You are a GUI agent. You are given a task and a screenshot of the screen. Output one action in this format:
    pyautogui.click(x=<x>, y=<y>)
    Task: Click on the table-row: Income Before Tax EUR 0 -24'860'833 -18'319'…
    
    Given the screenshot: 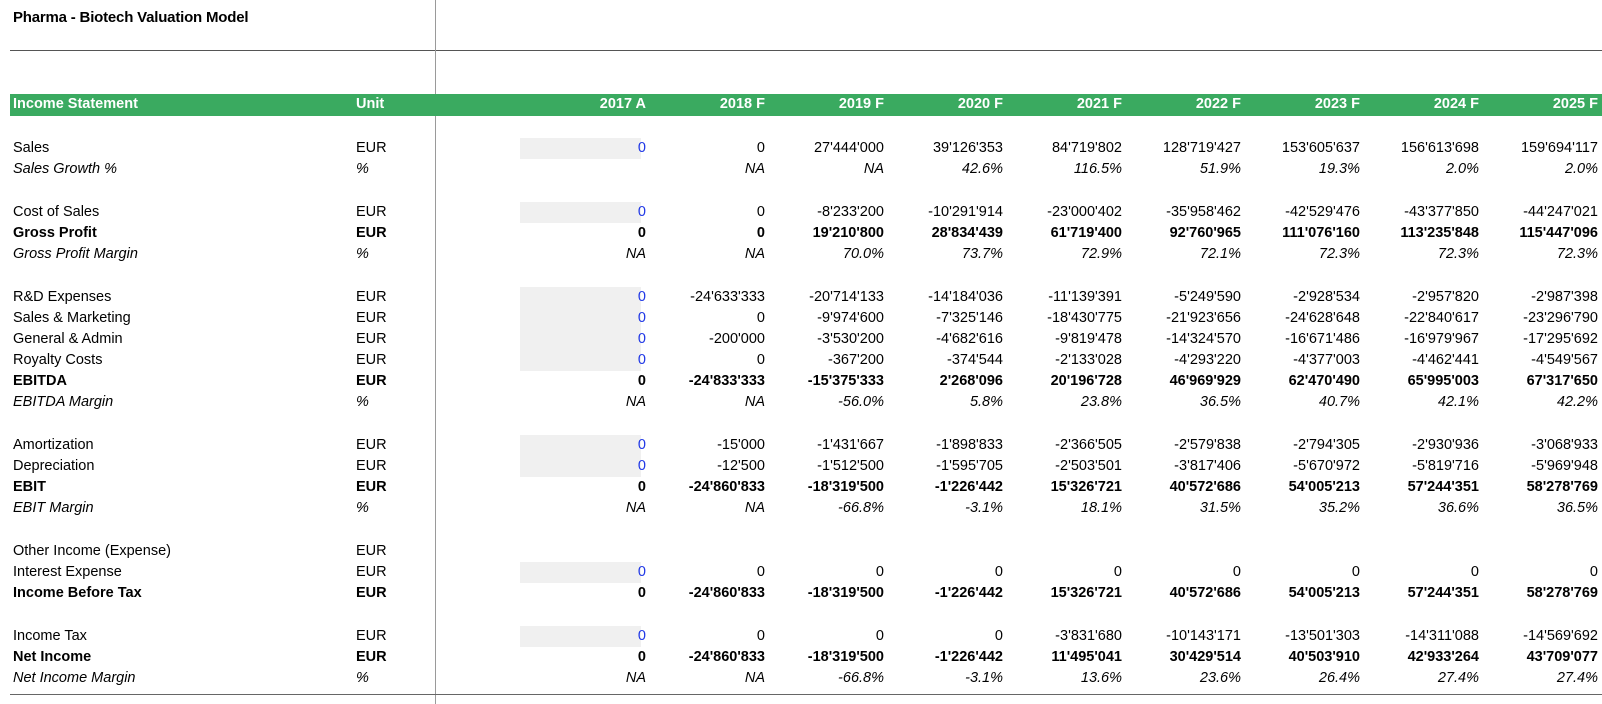 What is the action you would take?
    pyautogui.click(x=801, y=593)
    